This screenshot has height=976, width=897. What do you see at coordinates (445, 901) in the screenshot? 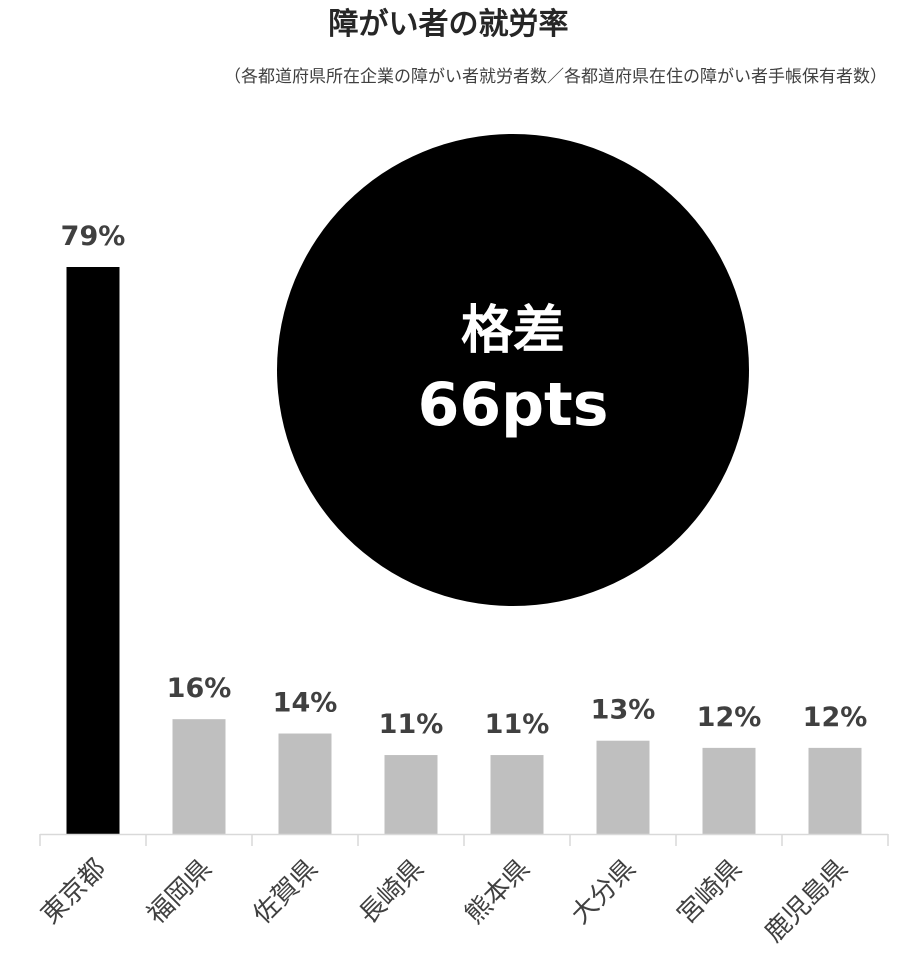
I see `category-labels-group: 東京都 福岡県 佐賀県 長崎県 熊本県 大分県 宮崎県 鹿児島県` at bounding box center [445, 901].